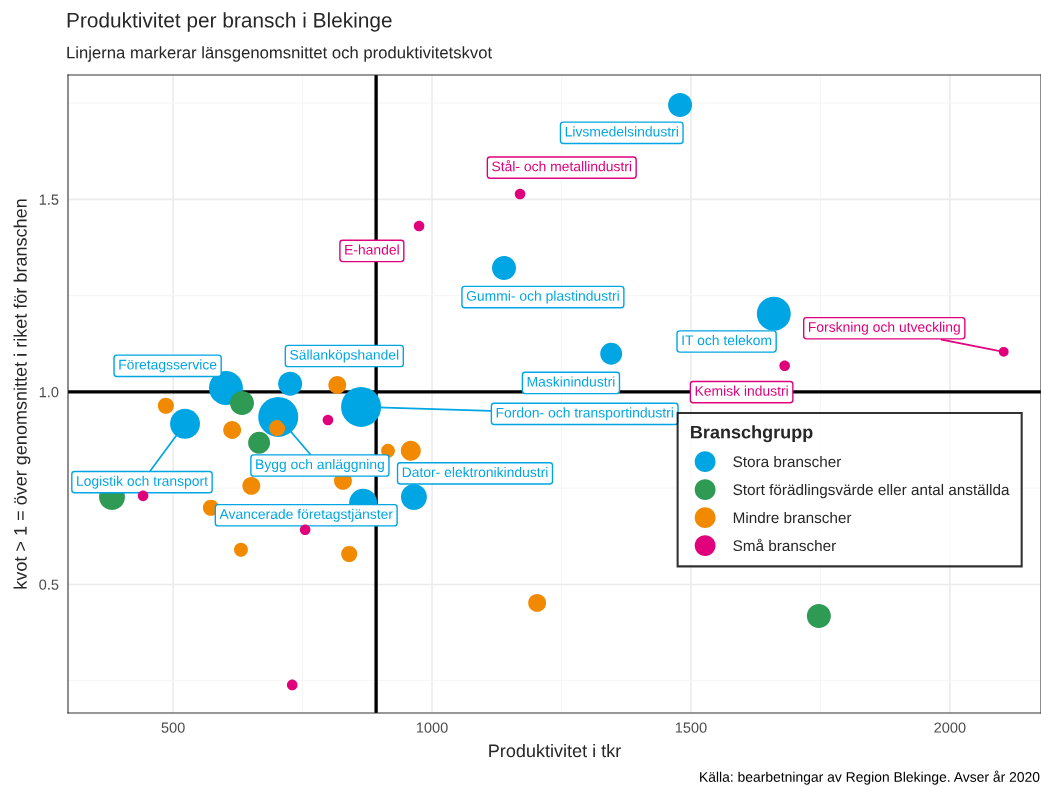  I want to click on legend-label: Stort förädlingsvärde eller antal anställda, so click(871, 491).